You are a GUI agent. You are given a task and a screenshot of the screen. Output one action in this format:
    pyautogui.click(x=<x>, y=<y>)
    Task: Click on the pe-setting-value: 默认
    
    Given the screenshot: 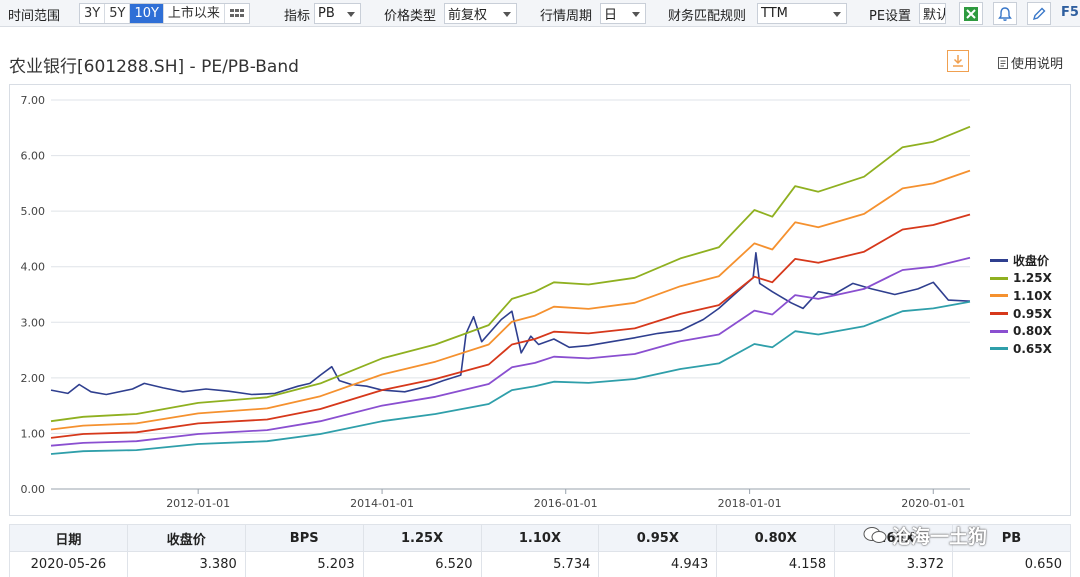 What is the action you would take?
    pyautogui.click(x=934, y=15)
    